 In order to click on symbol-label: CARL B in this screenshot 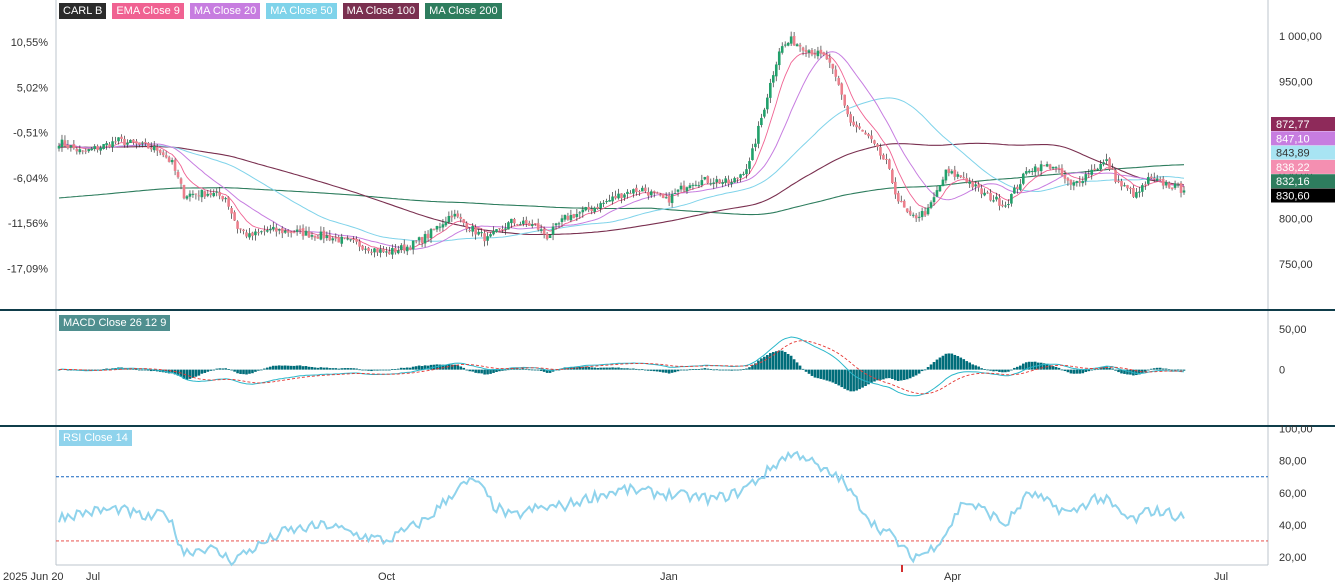, I will do `click(83, 11)`.